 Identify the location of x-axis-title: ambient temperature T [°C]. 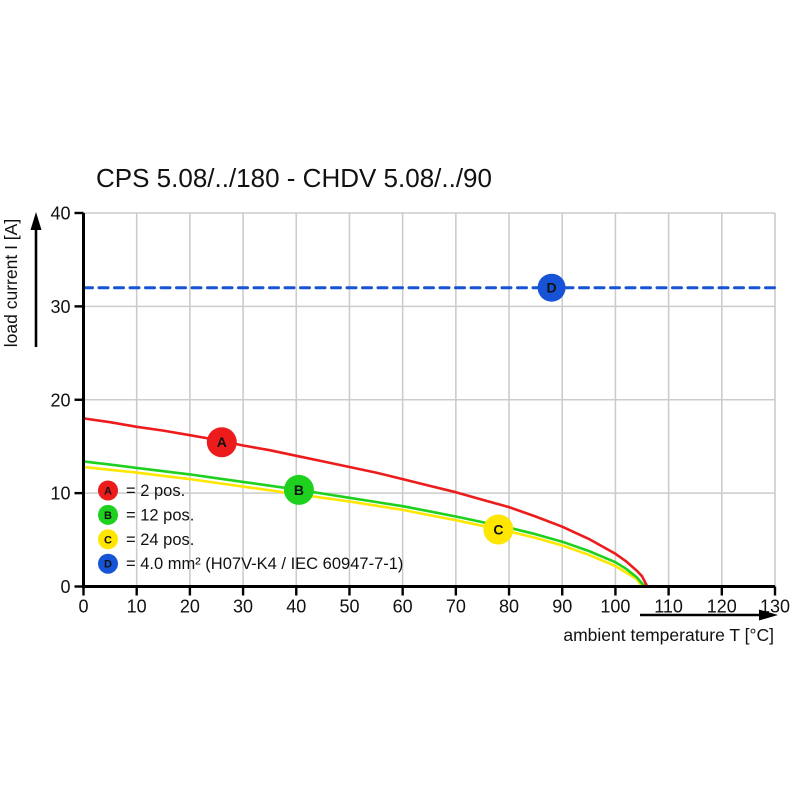
(668, 635).